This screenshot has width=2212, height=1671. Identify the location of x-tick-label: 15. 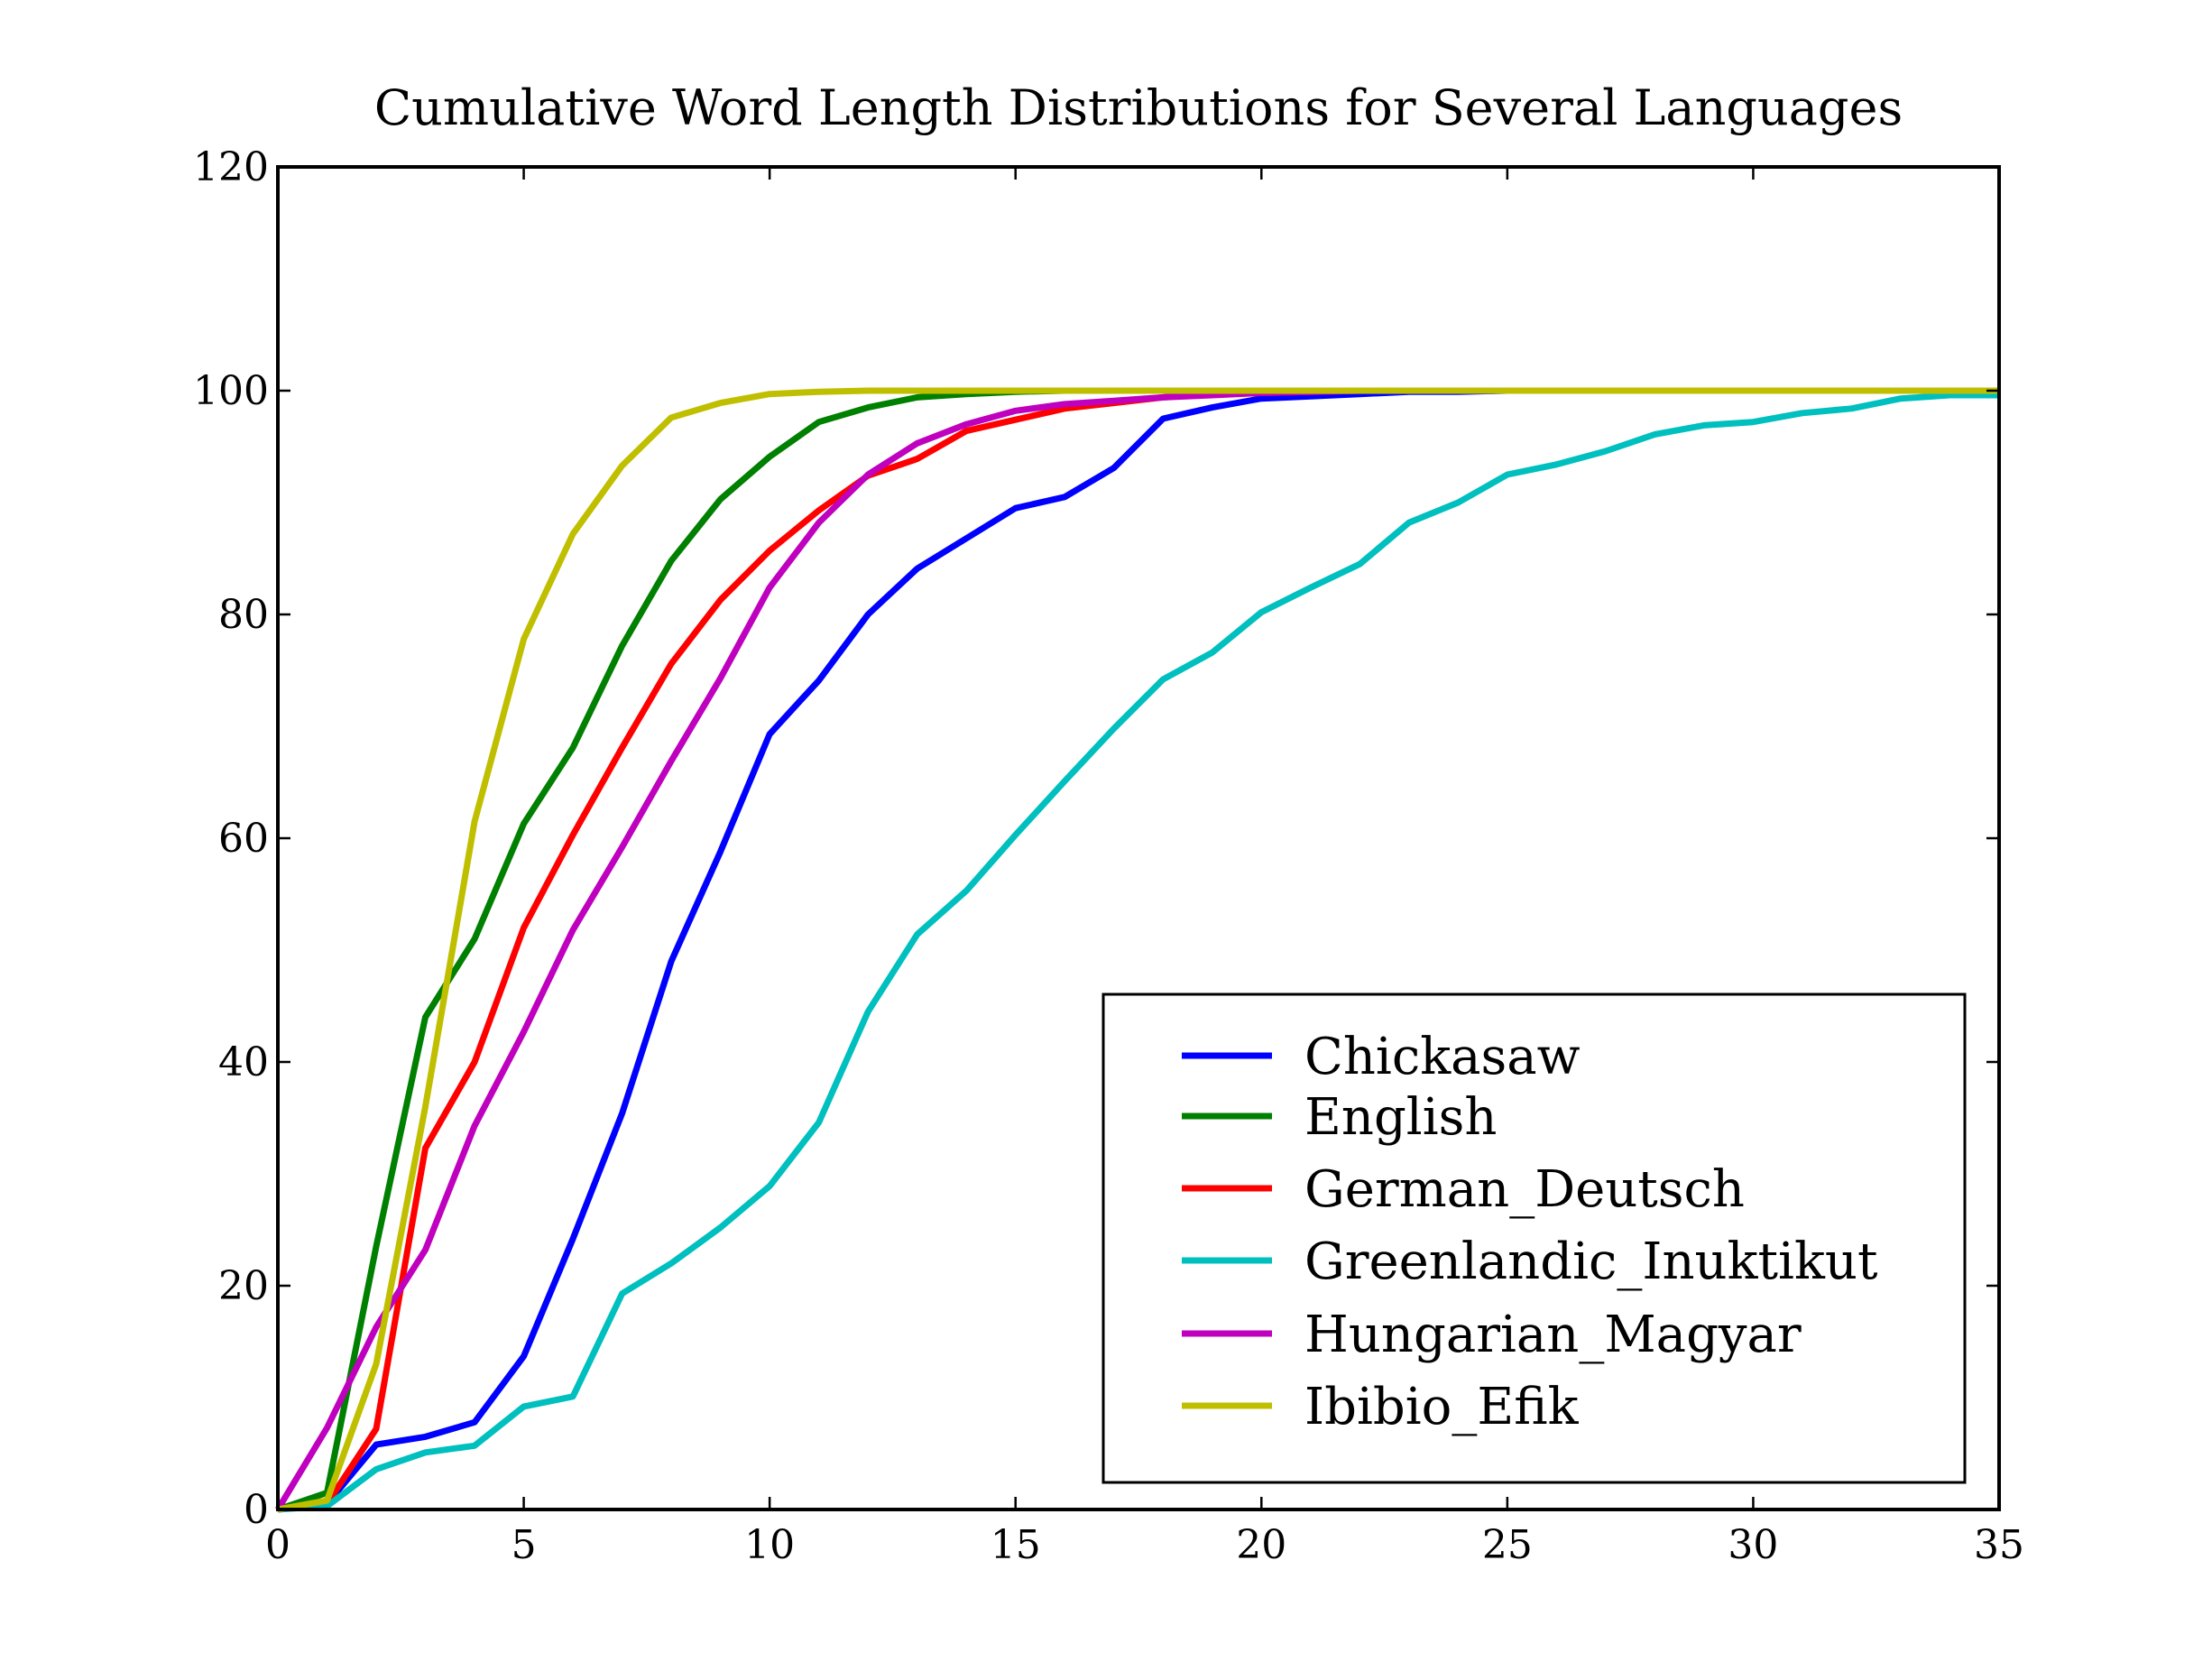
(1016, 1545).